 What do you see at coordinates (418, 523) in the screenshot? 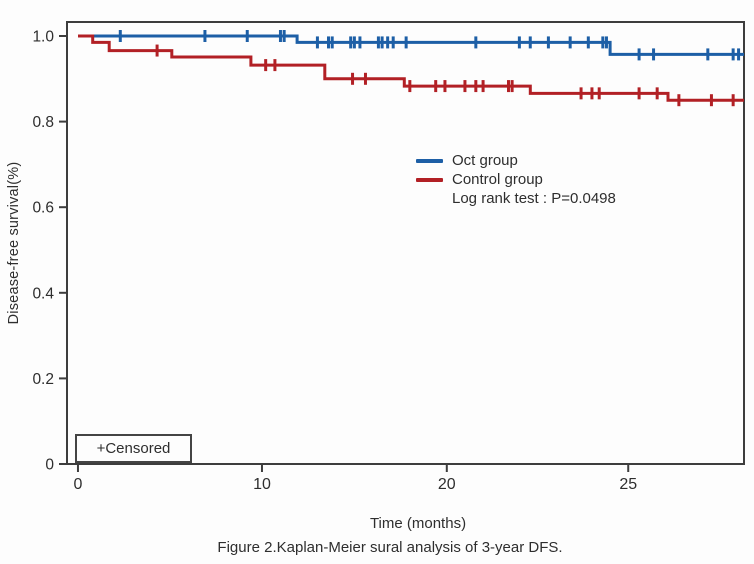
I see `x-axis-title: Time (months)` at bounding box center [418, 523].